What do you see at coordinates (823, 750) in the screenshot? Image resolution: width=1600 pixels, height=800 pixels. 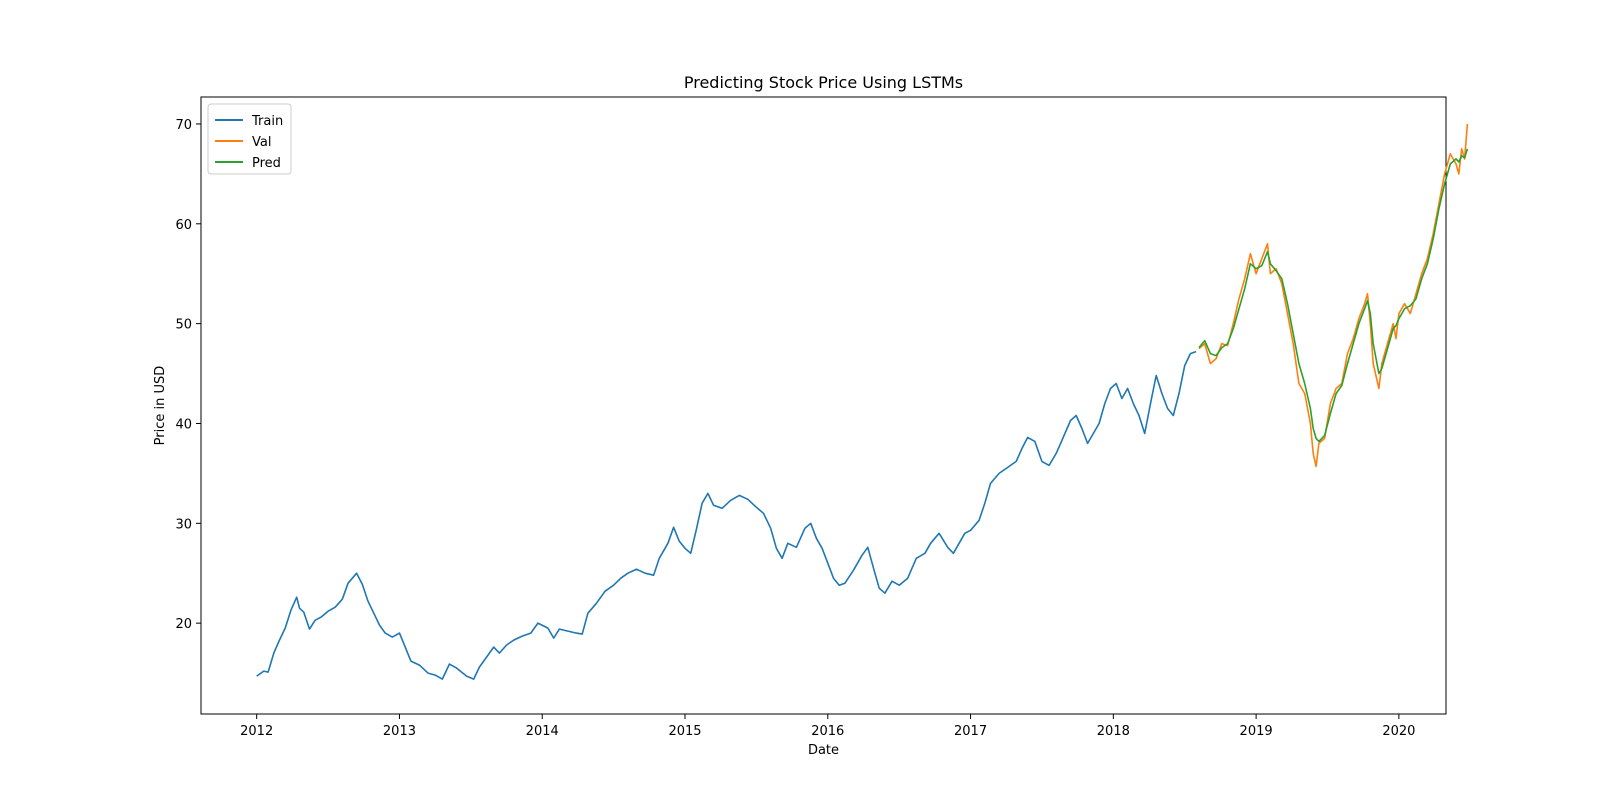 I see `x-axis-label: Date` at bounding box center [823, 750].